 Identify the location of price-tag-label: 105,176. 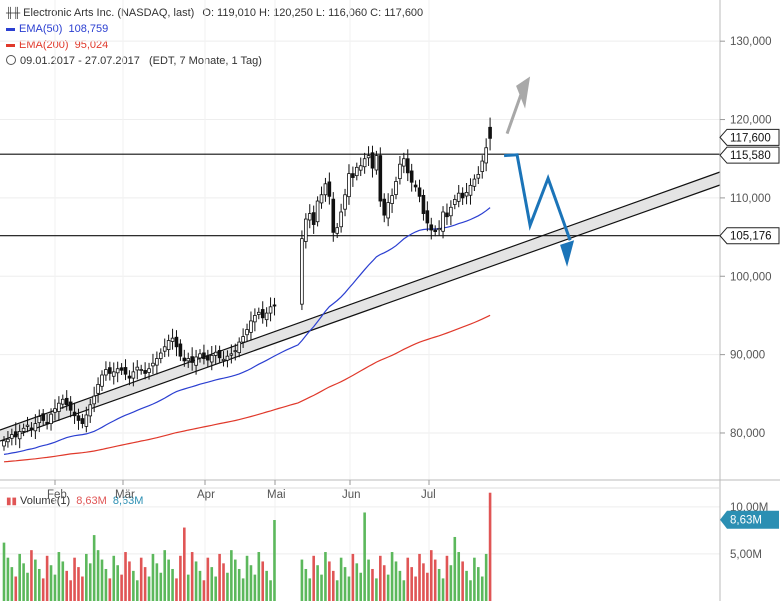
(751, 237).